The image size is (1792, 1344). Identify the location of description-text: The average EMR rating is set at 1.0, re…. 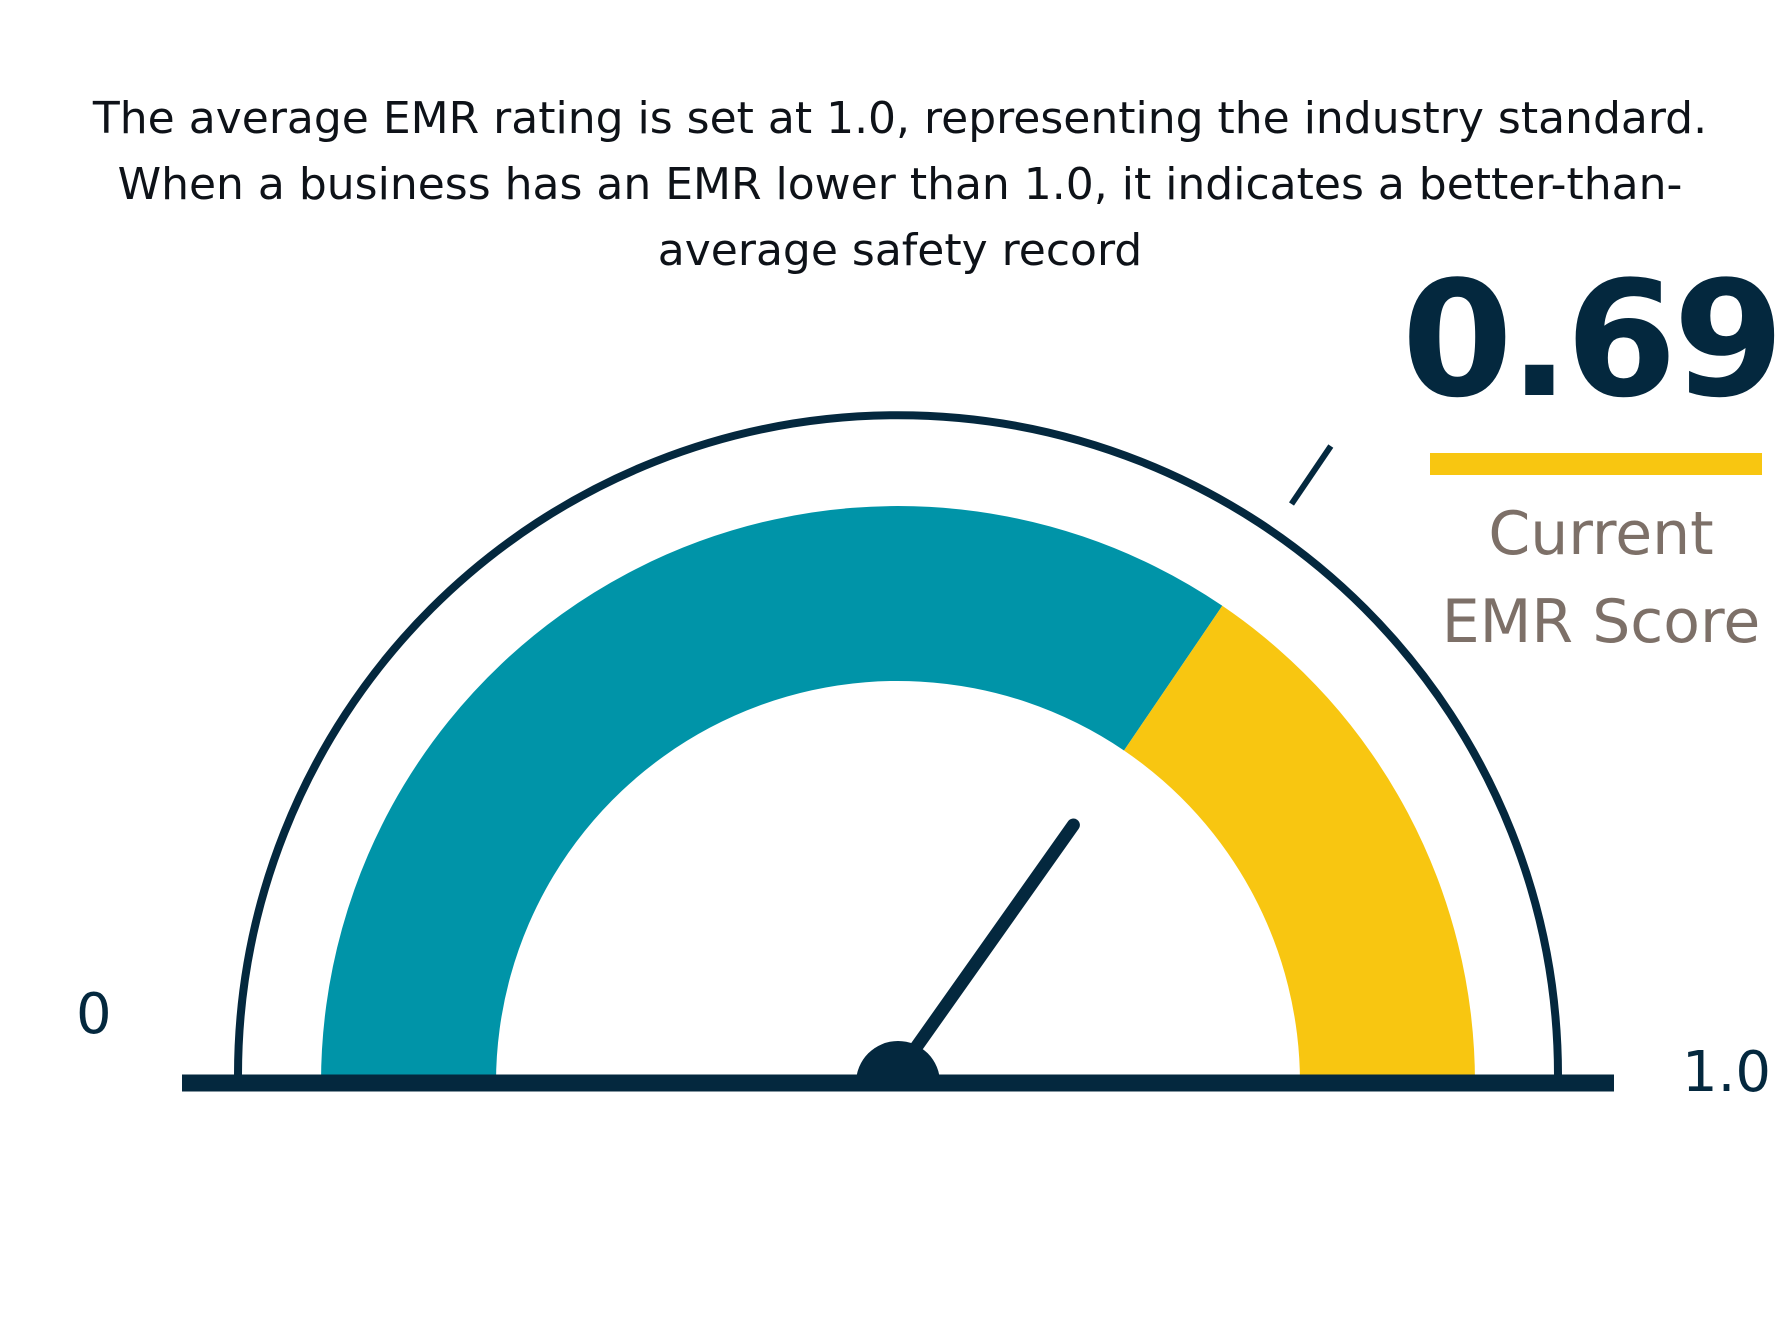
(900, 184).